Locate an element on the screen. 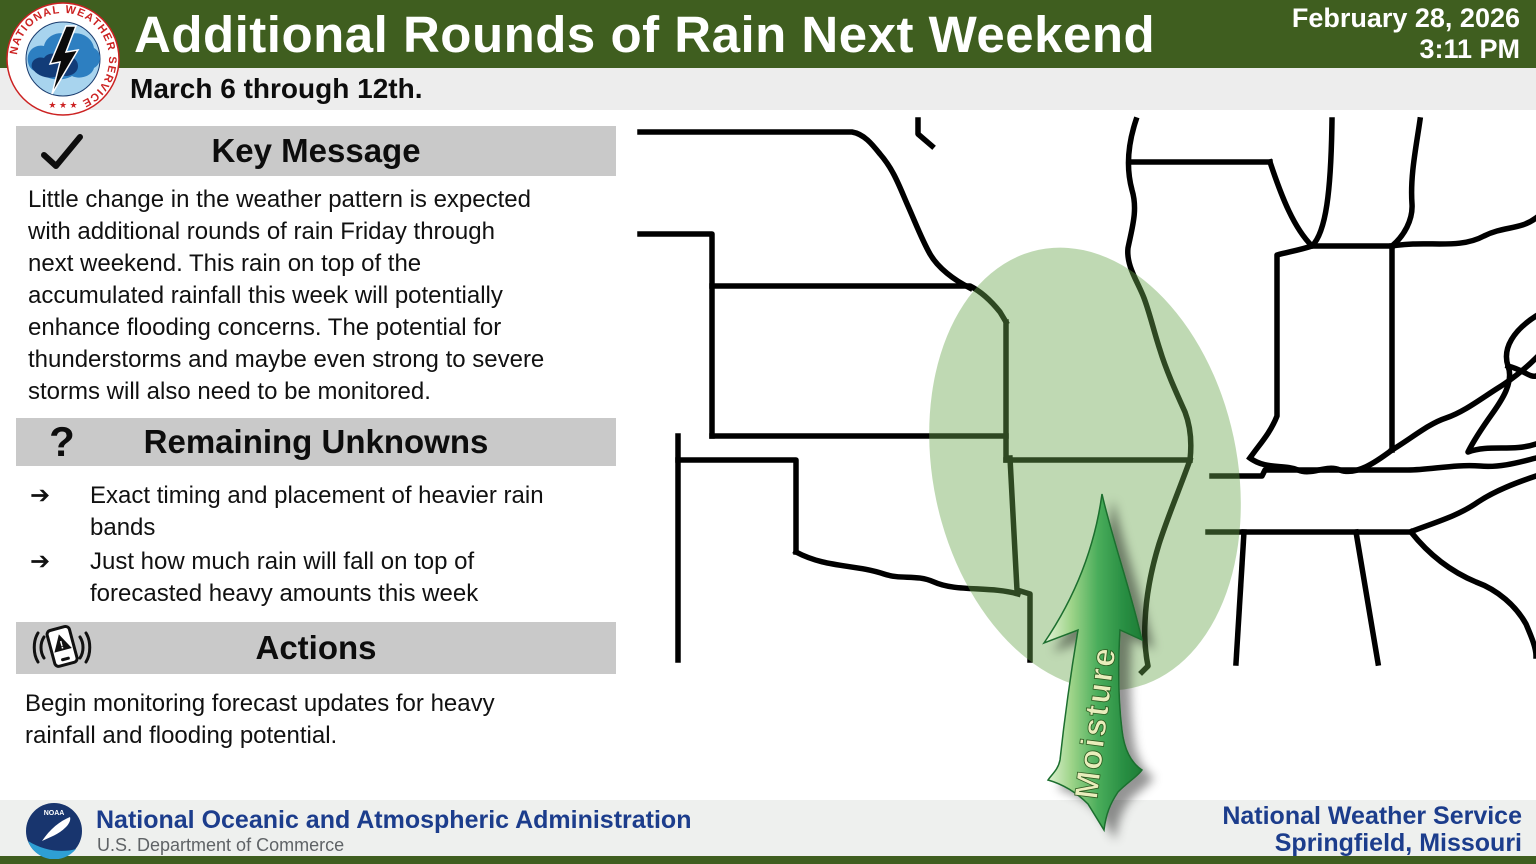 The image size is (1536, 864). subtitle-text: March 6 through 12th. is located at coordinates (276, 88).